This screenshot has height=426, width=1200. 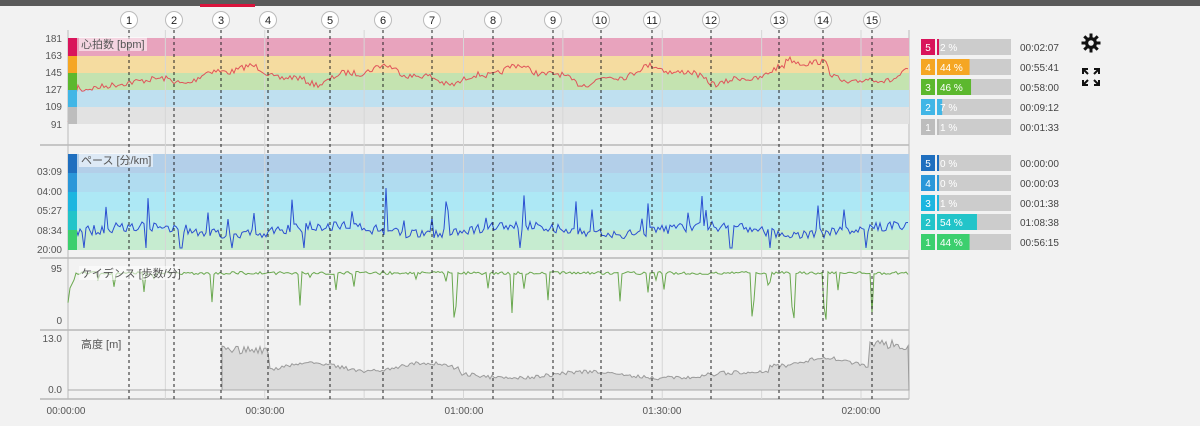 What do you see at coordinates (990, 67) in the screenshot?
I see `zone-row-4: 4 44 % 00:55:41` at bounding box center [990, 67].